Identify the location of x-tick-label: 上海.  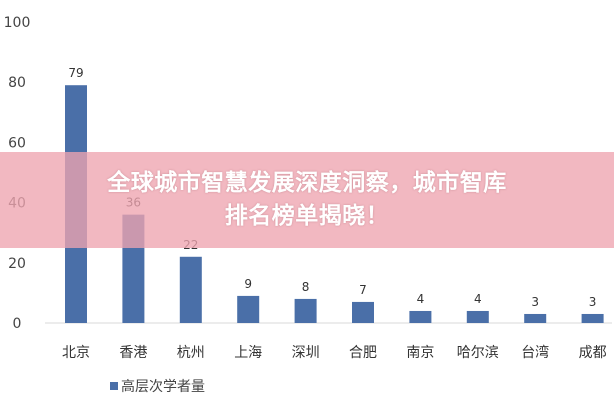
(248, 353).